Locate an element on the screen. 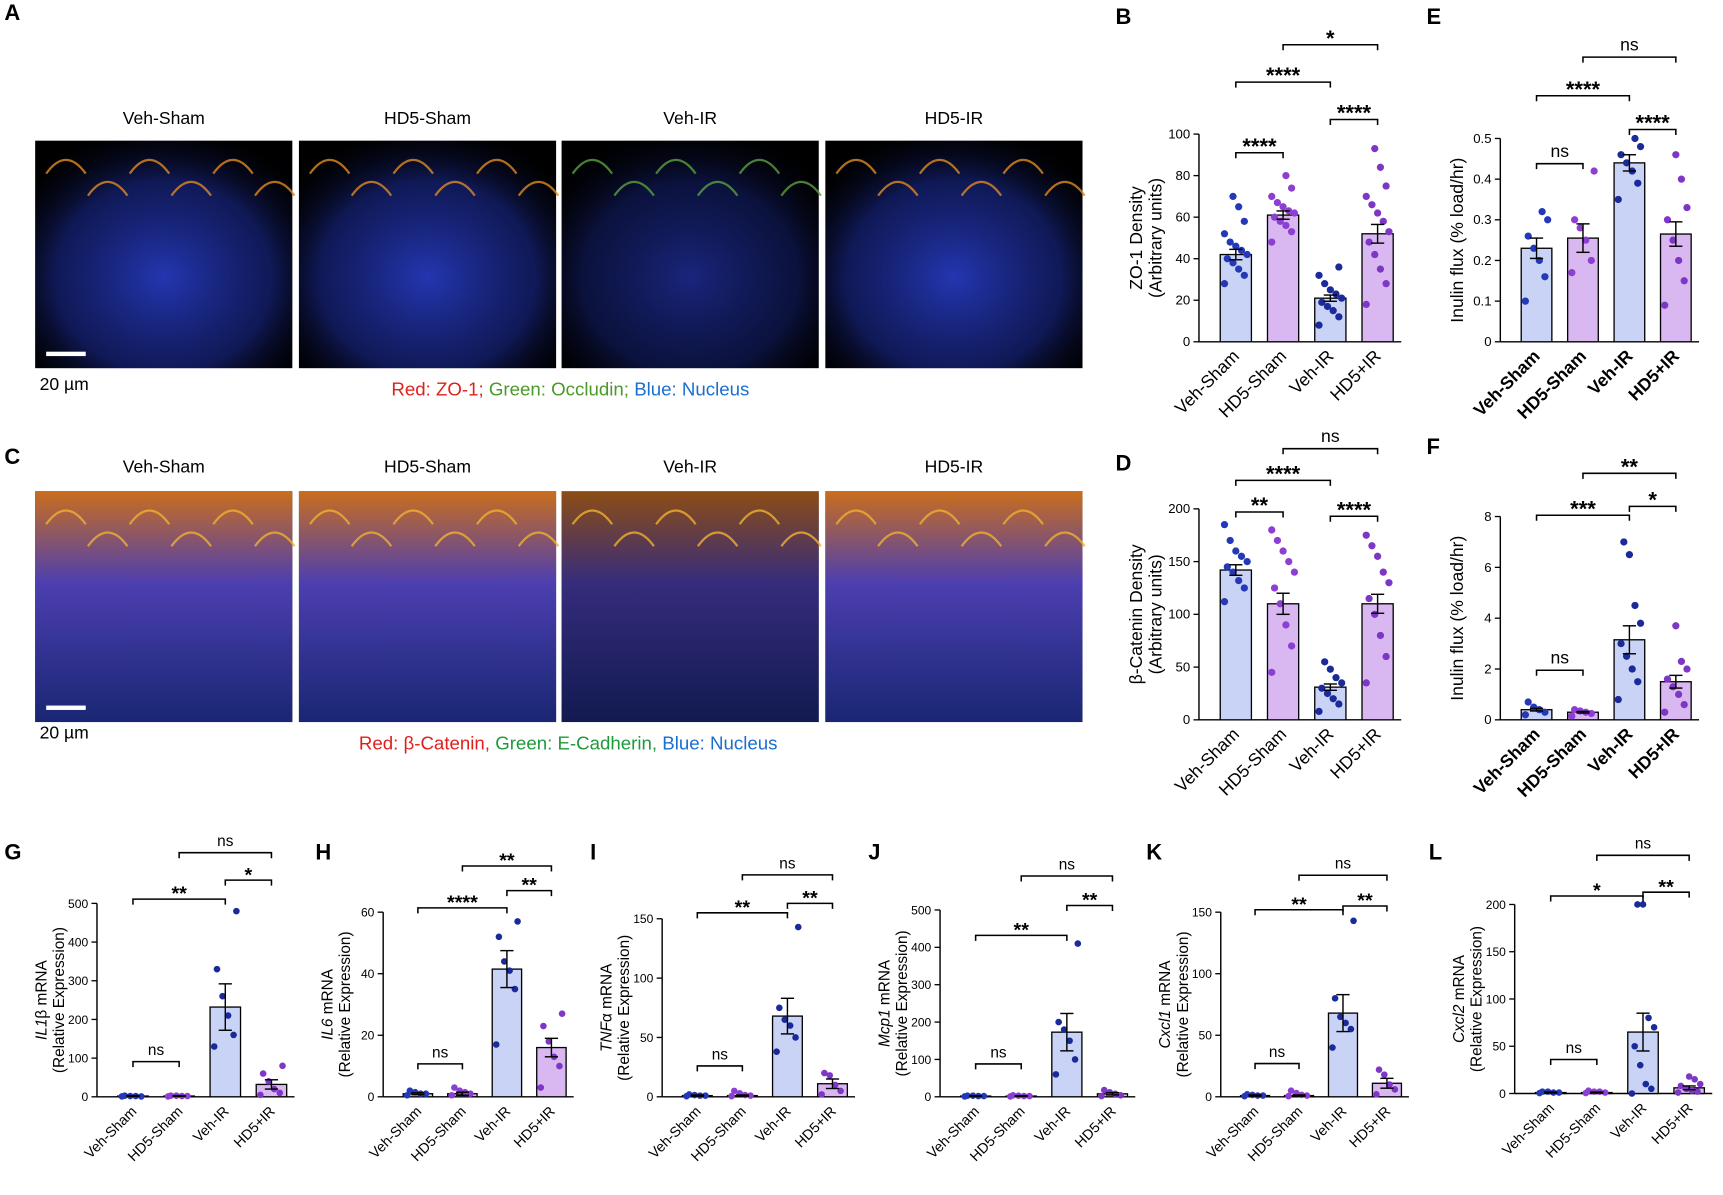 This screenshot has width=1723, height=1195. panel-label: F is located at coordinates (1433, 446).